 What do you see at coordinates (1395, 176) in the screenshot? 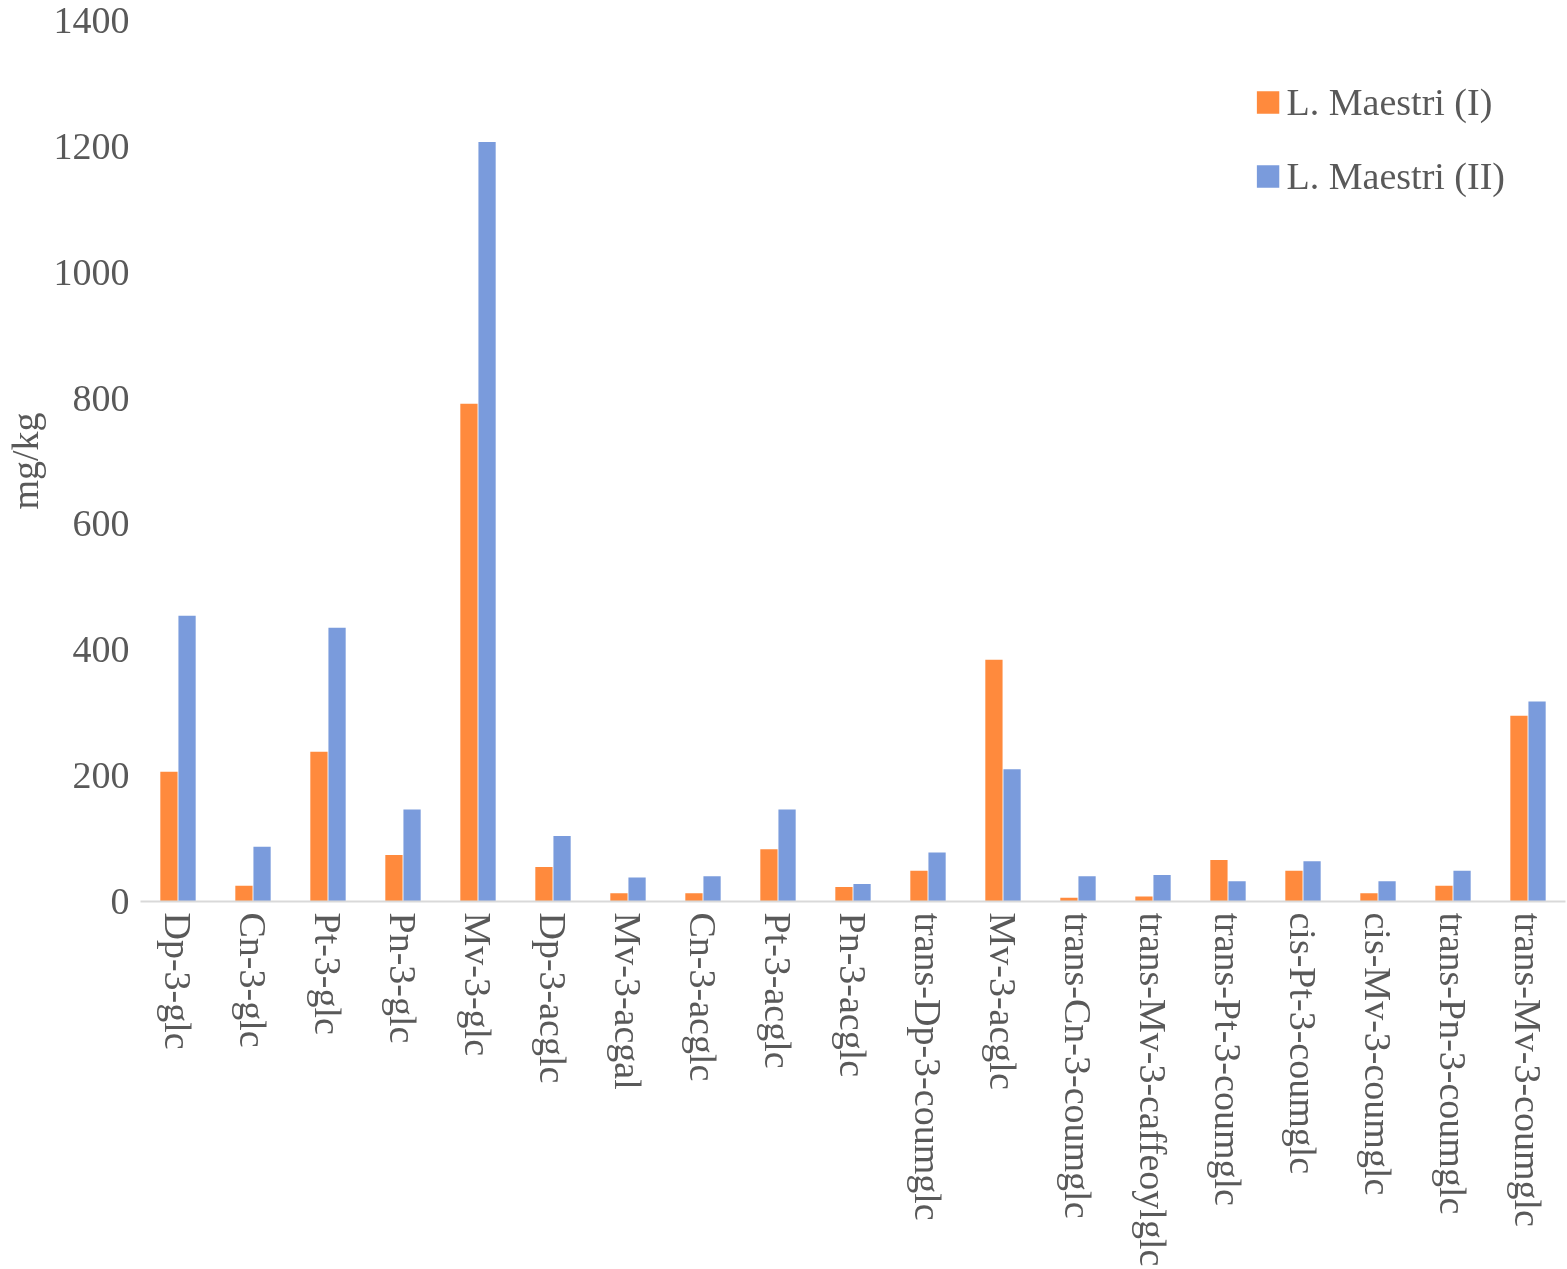
I see `legend-label: L. Maestri (II)` at bounding box center [1395, 176].